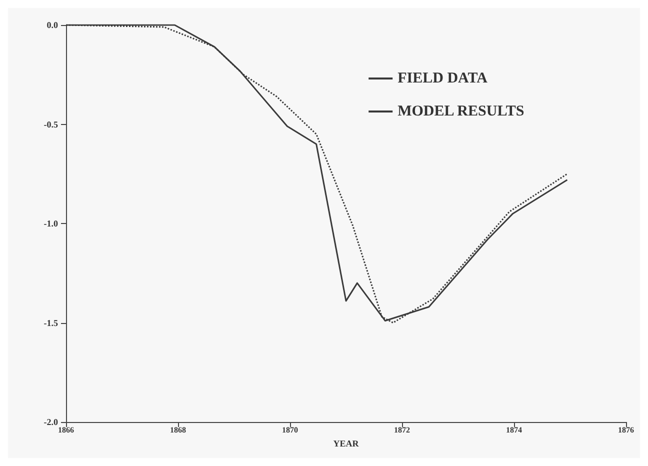  I want to click on x-tick-label: 1866, so click(66, 430).